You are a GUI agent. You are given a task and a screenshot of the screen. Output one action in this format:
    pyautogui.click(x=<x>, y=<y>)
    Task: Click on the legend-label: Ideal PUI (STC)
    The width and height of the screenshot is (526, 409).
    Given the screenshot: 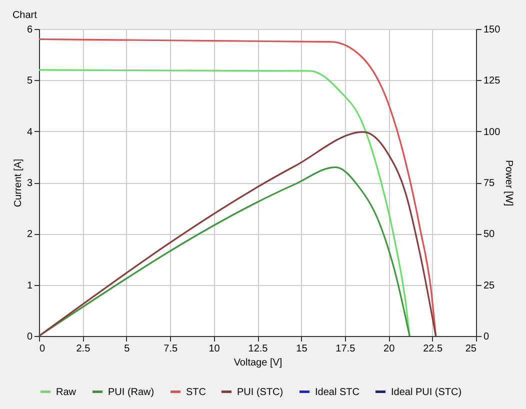 What is the action you would take?
    pyautogui.click(x=426, y=392)
    